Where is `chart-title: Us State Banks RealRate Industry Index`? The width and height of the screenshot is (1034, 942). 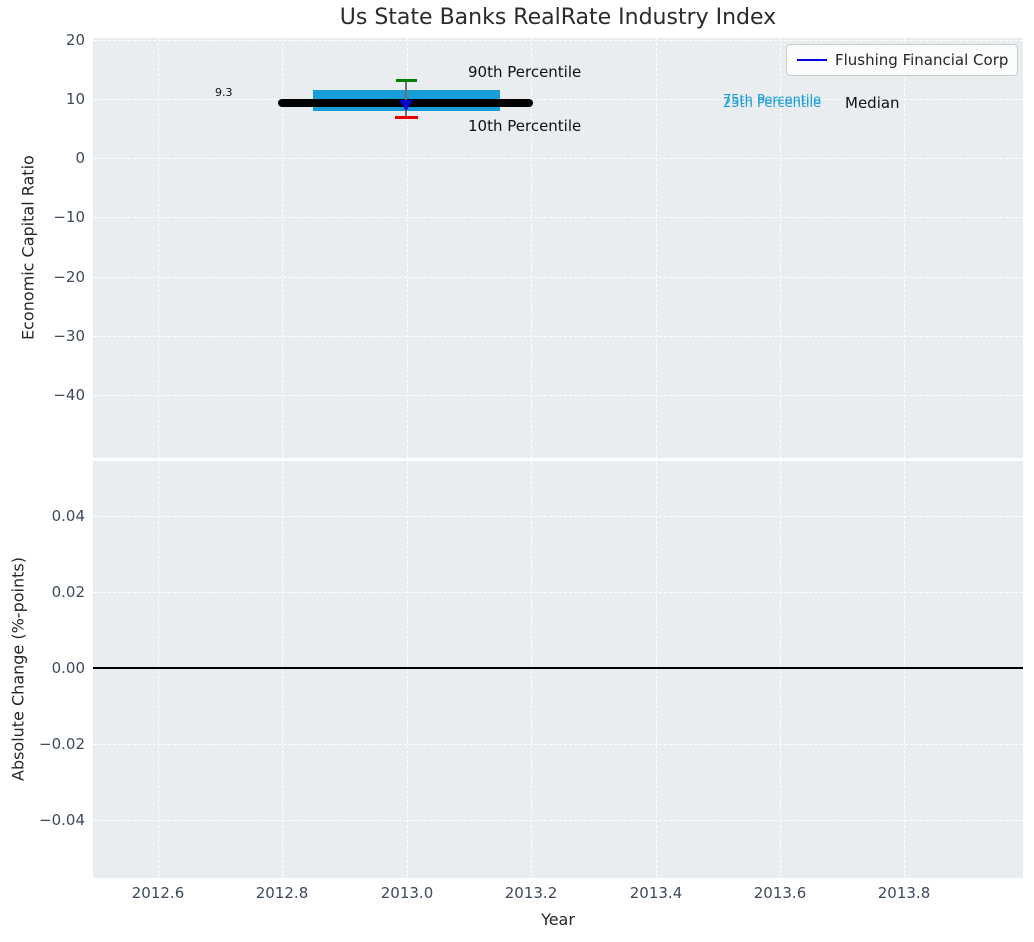 chart-title: Us State Banks RealRate Industry Index is located at coordinates (558, 17).